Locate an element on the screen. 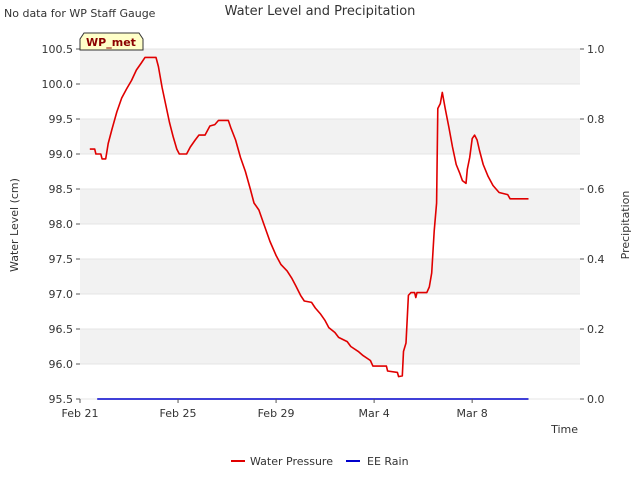 This screenshot has width=640, height=480. x-axis: Feb 21 Feb 25 Feb 29 Mar 4 Mar 8 is located at coordinates (275, 409).